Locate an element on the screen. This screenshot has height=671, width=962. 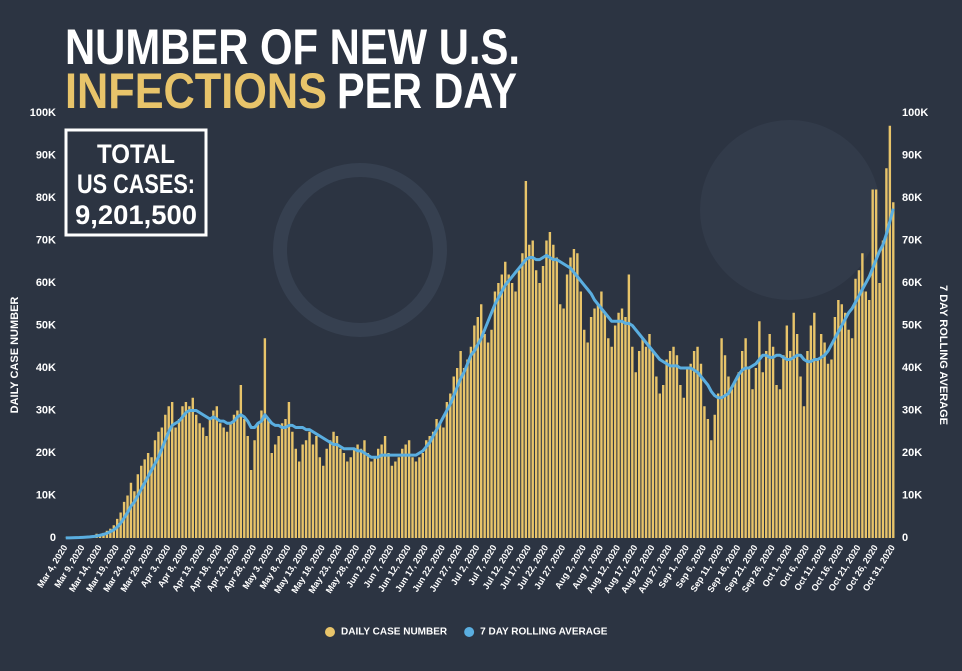
total-value: 9,201,500 is located at coordinates (136, 215).